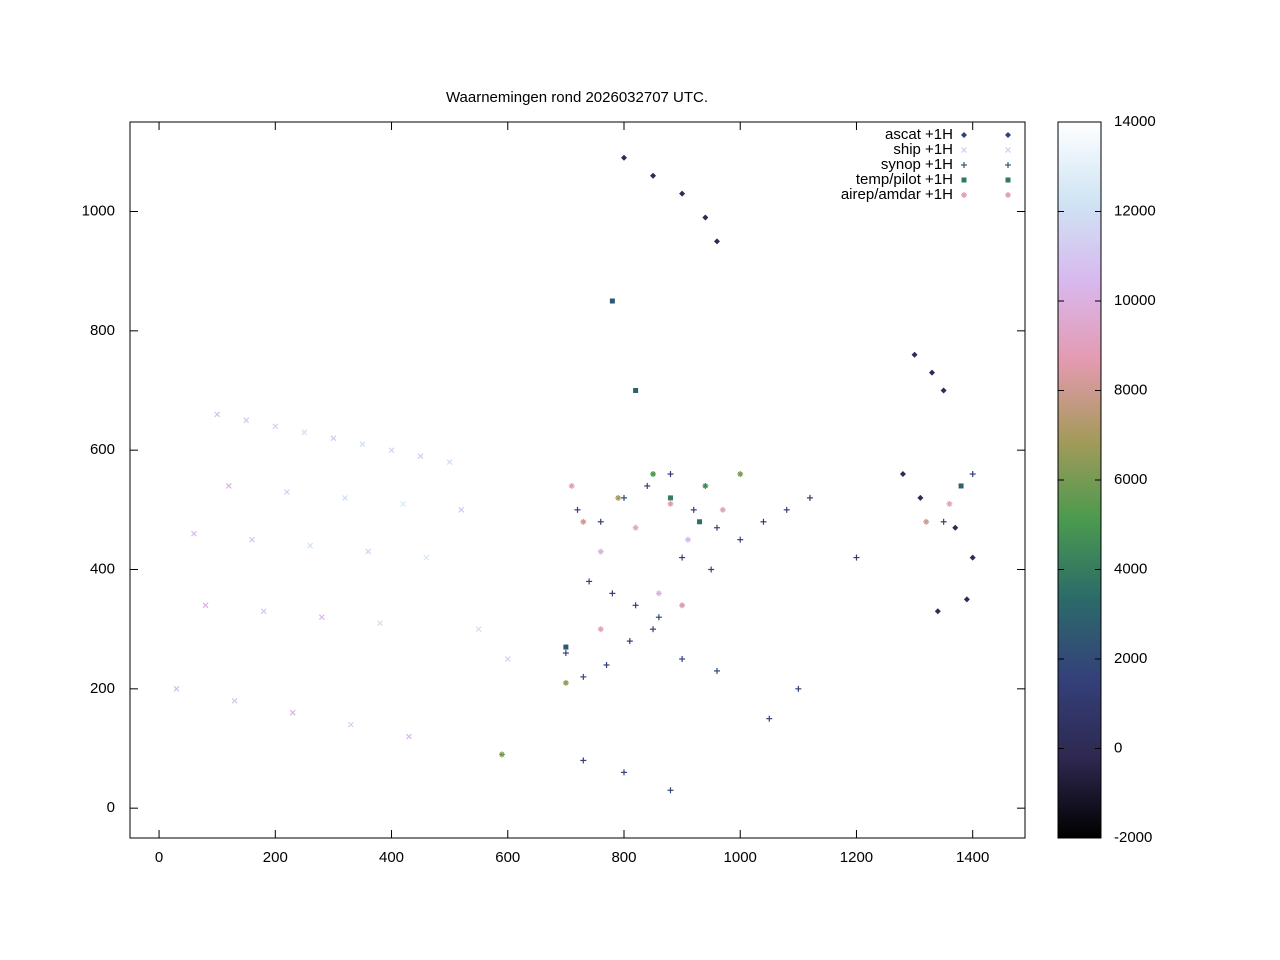  Describe the element at coordinates (111, 807) in the screenshot. I see `y-tick-label: 0` at that location.